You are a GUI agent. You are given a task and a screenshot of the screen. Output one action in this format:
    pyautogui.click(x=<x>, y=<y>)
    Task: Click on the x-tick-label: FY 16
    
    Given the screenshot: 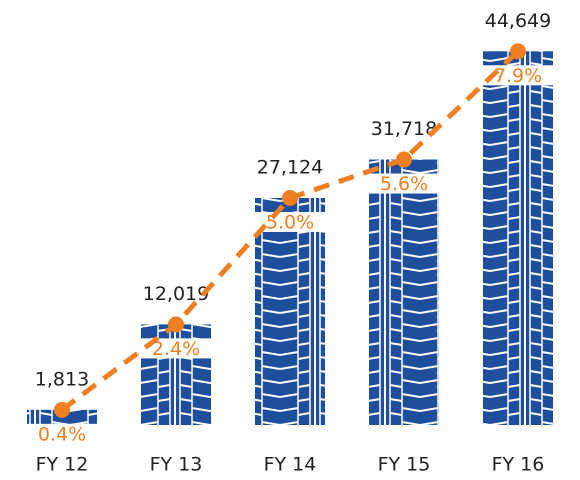 What is the action you would take?
    pyautogui.click(x=518, y=465)
    